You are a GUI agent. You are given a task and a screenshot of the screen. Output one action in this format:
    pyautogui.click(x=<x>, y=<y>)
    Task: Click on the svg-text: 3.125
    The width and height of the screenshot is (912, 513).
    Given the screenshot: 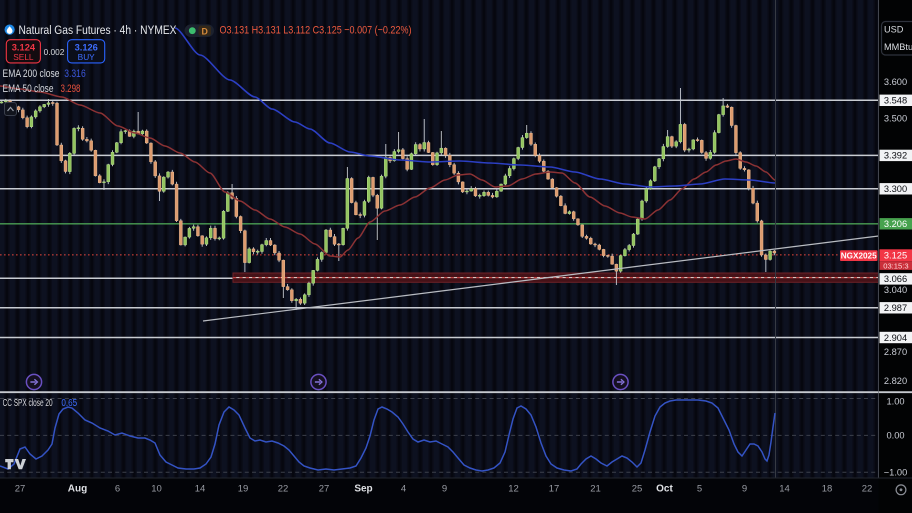 What is the action you would take?
    pyautogui.click(x=895, y=256)
    